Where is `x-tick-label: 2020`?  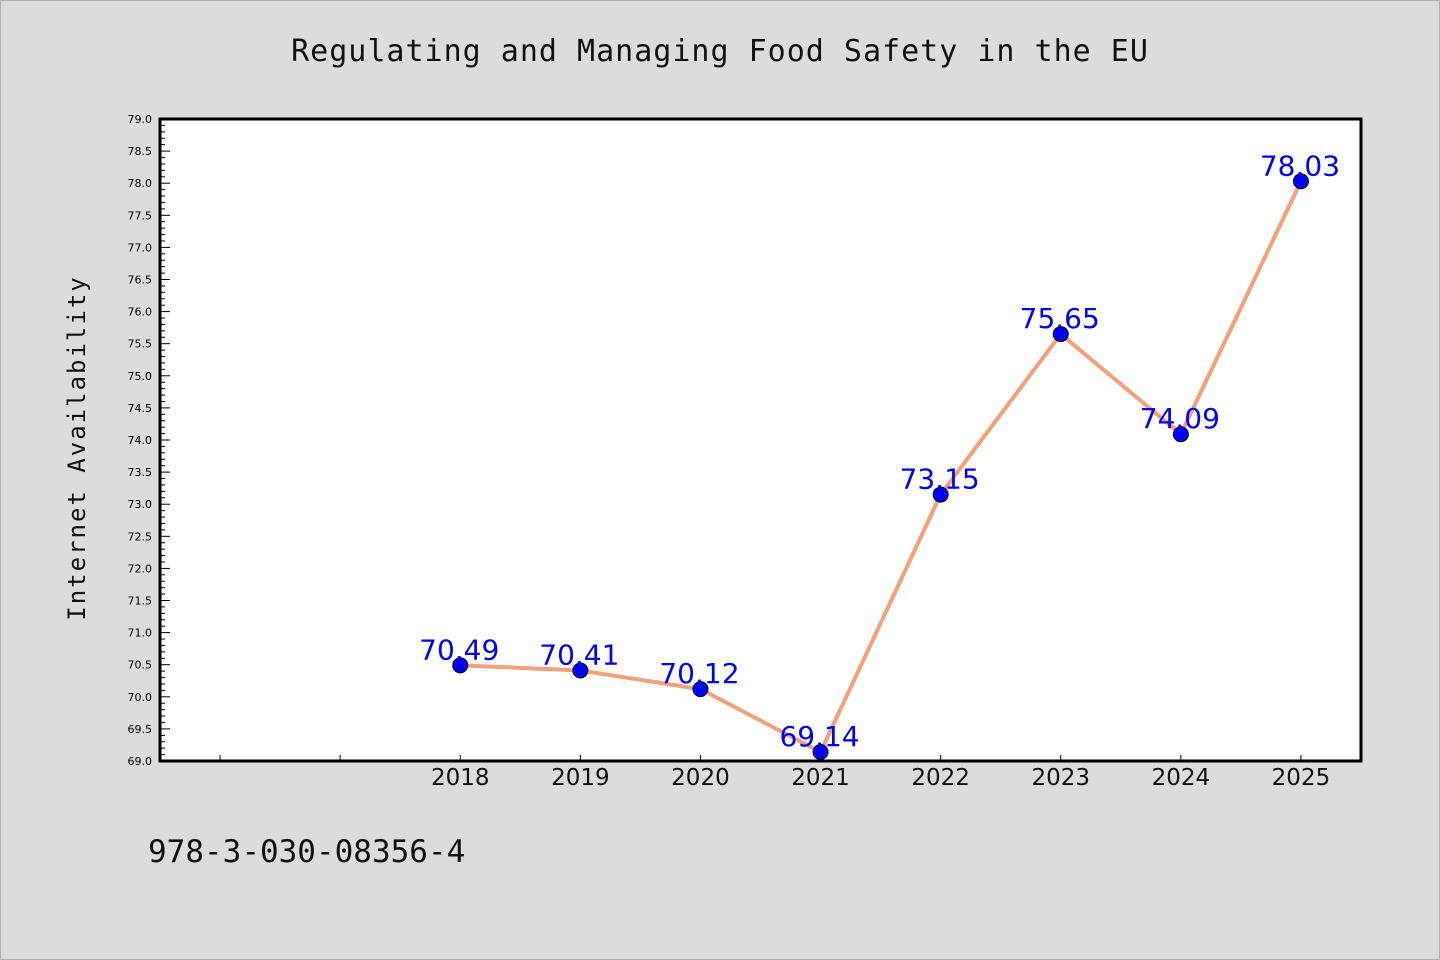 x-tick-label: 2020 is located at coordinates (700, 778).